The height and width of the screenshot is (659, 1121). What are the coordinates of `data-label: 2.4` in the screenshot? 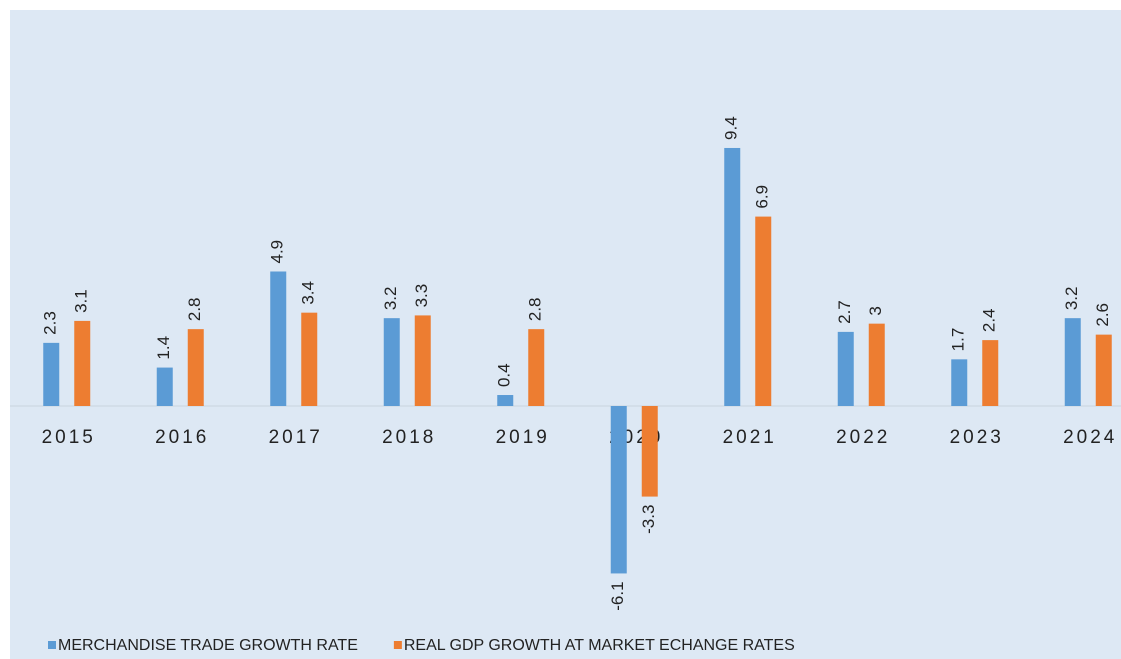 It's located at (989, 320).